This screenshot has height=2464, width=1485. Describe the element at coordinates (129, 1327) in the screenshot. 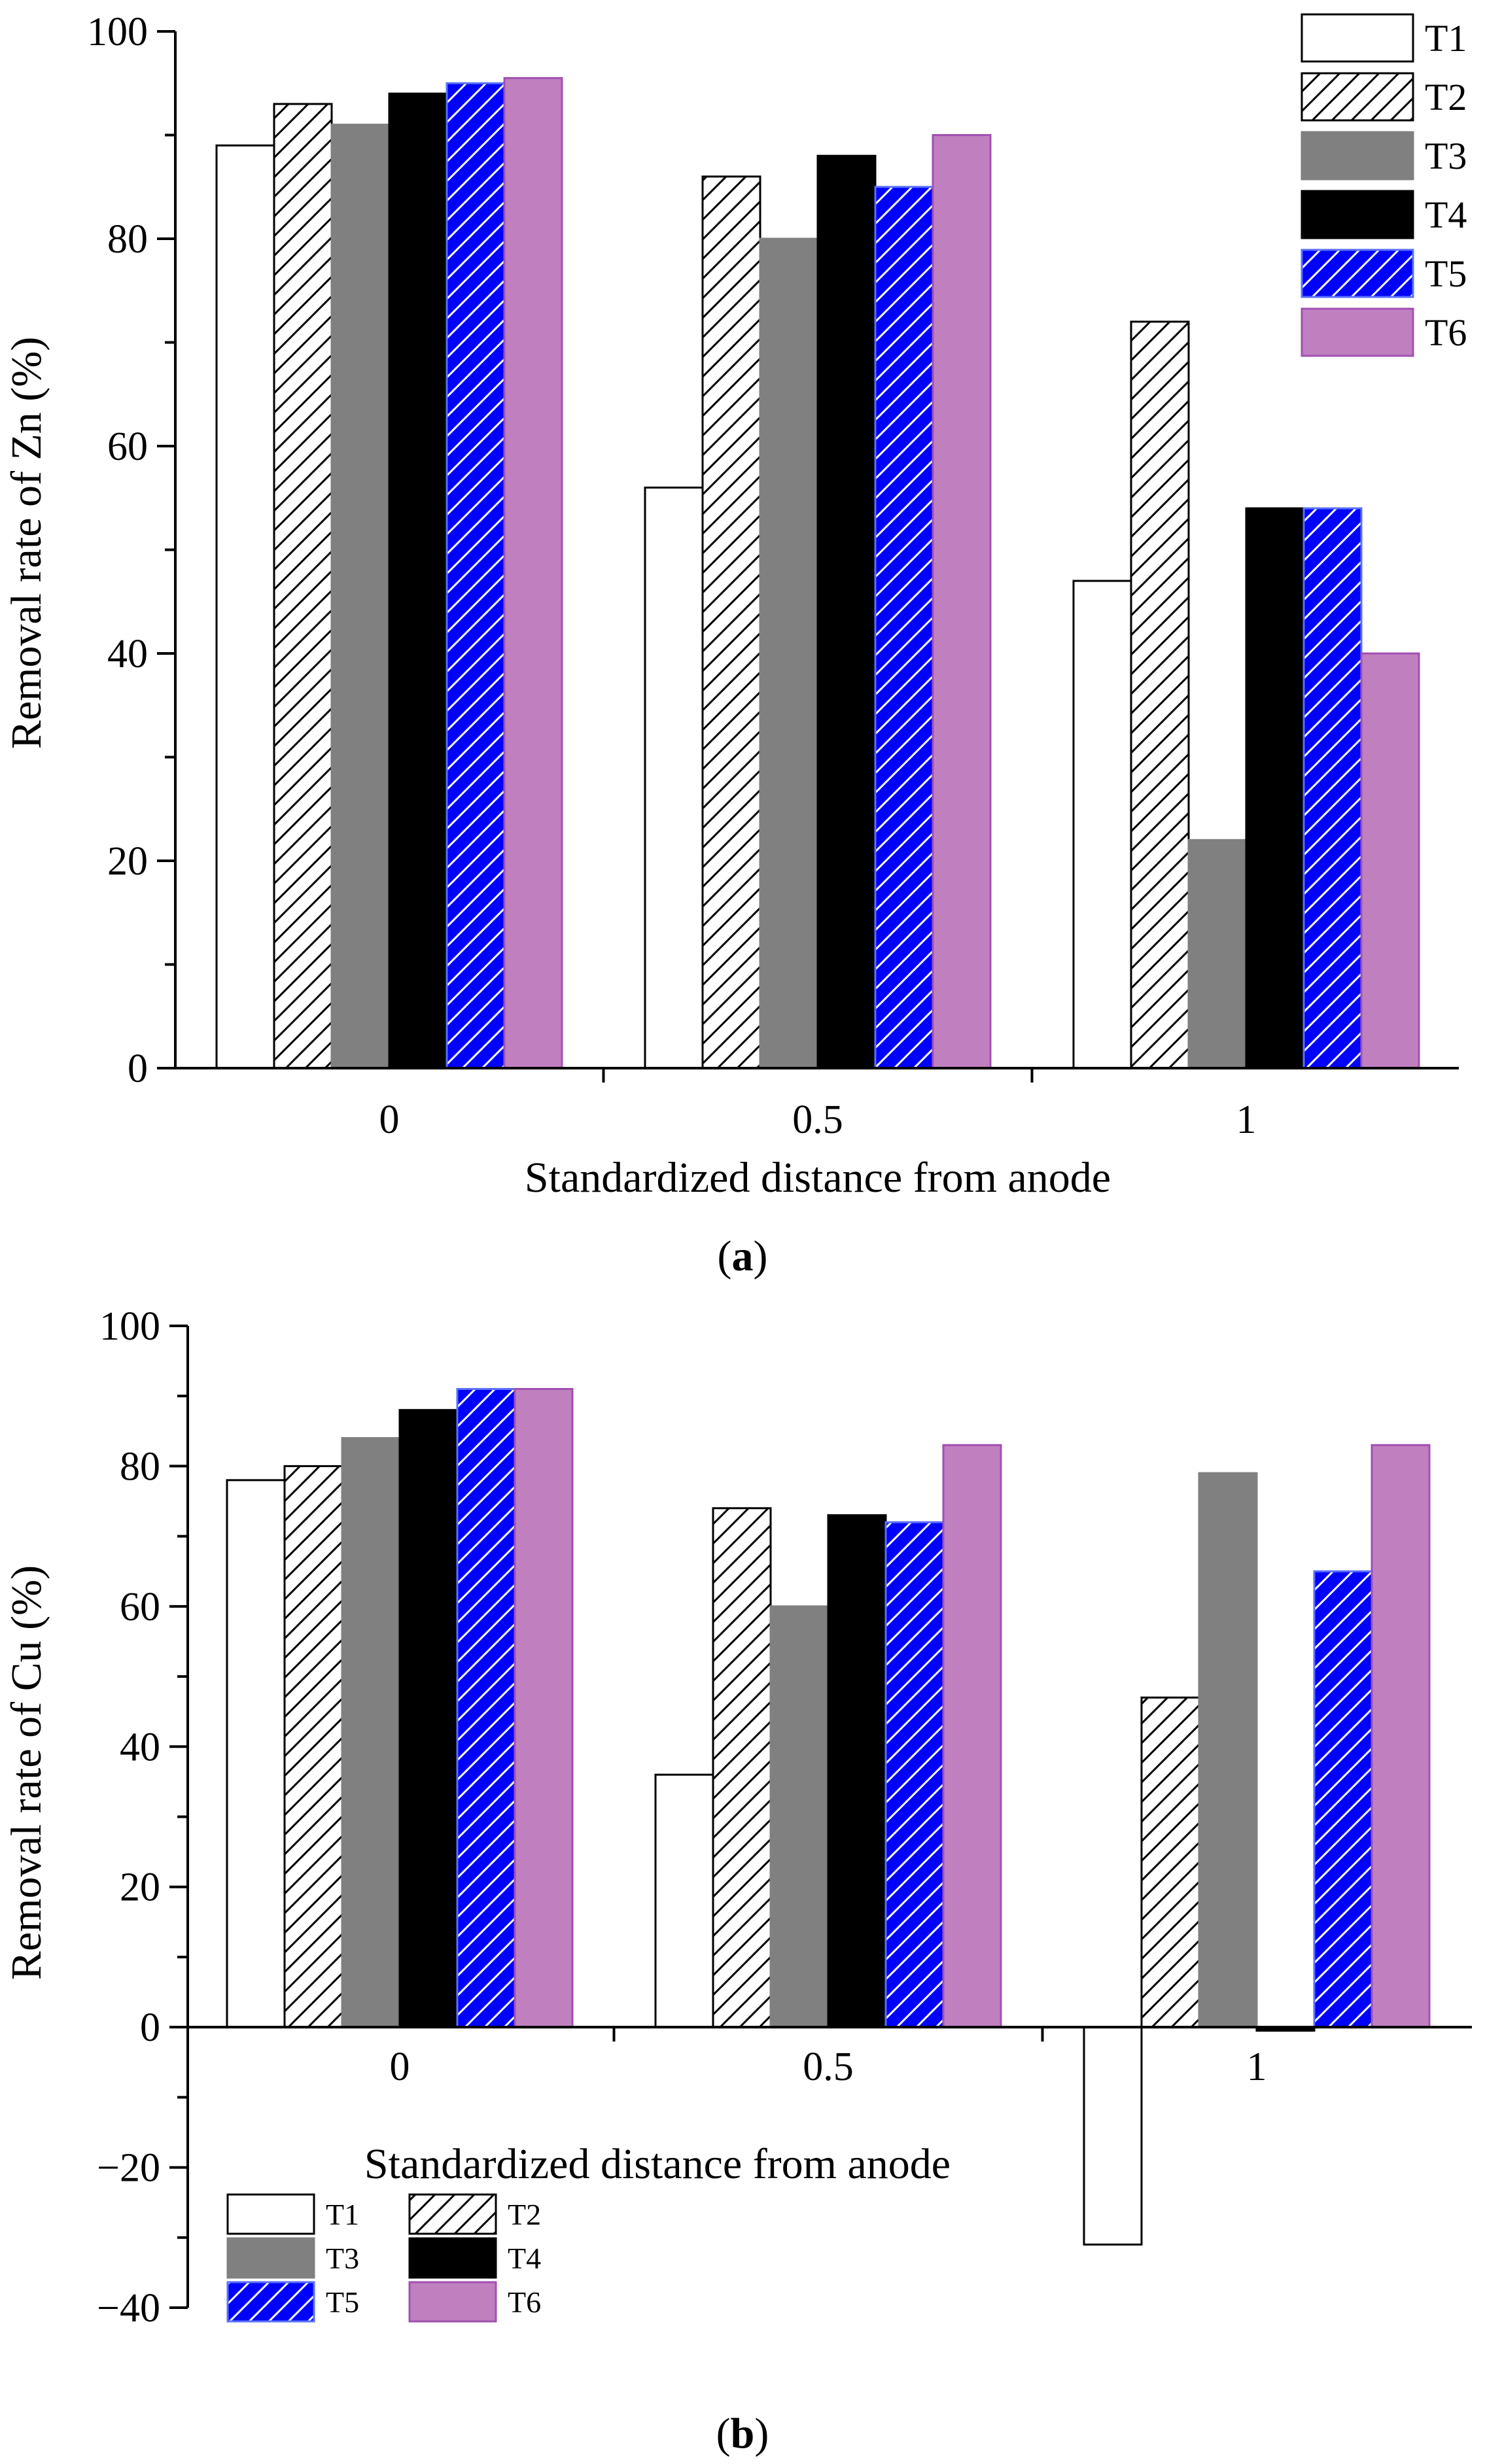

I see `cu-y-tick-label: 100` at that location.